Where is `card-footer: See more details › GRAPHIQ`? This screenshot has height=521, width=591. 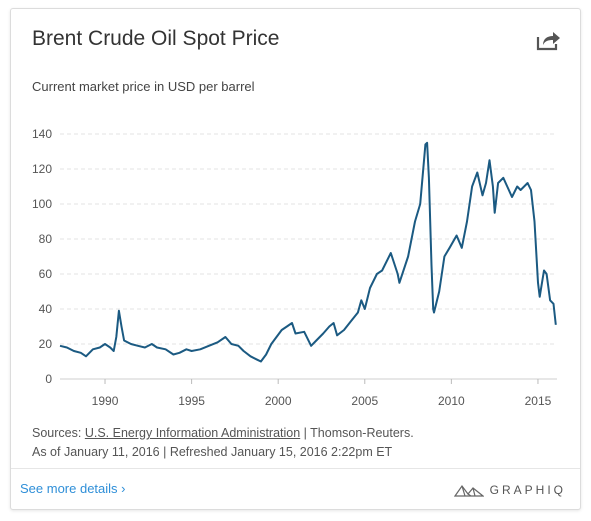 card-footer: See more details › GRAPHIQ is located at coordinates (295, 488).